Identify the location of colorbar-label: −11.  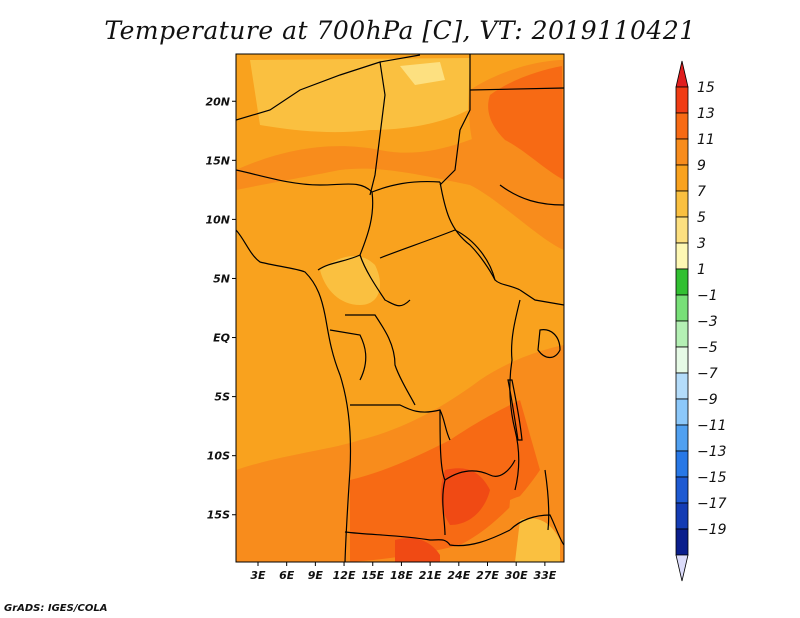
(712, 426).